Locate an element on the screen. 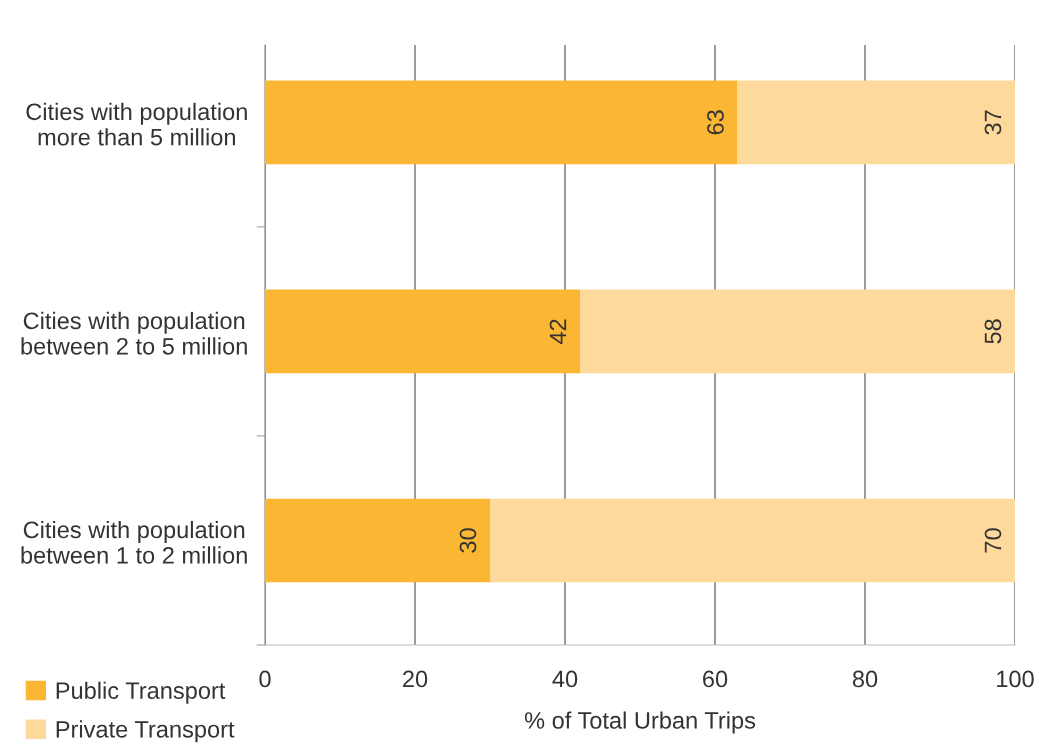  x-tick-label: 100 is located at coordinates (1015, 679).